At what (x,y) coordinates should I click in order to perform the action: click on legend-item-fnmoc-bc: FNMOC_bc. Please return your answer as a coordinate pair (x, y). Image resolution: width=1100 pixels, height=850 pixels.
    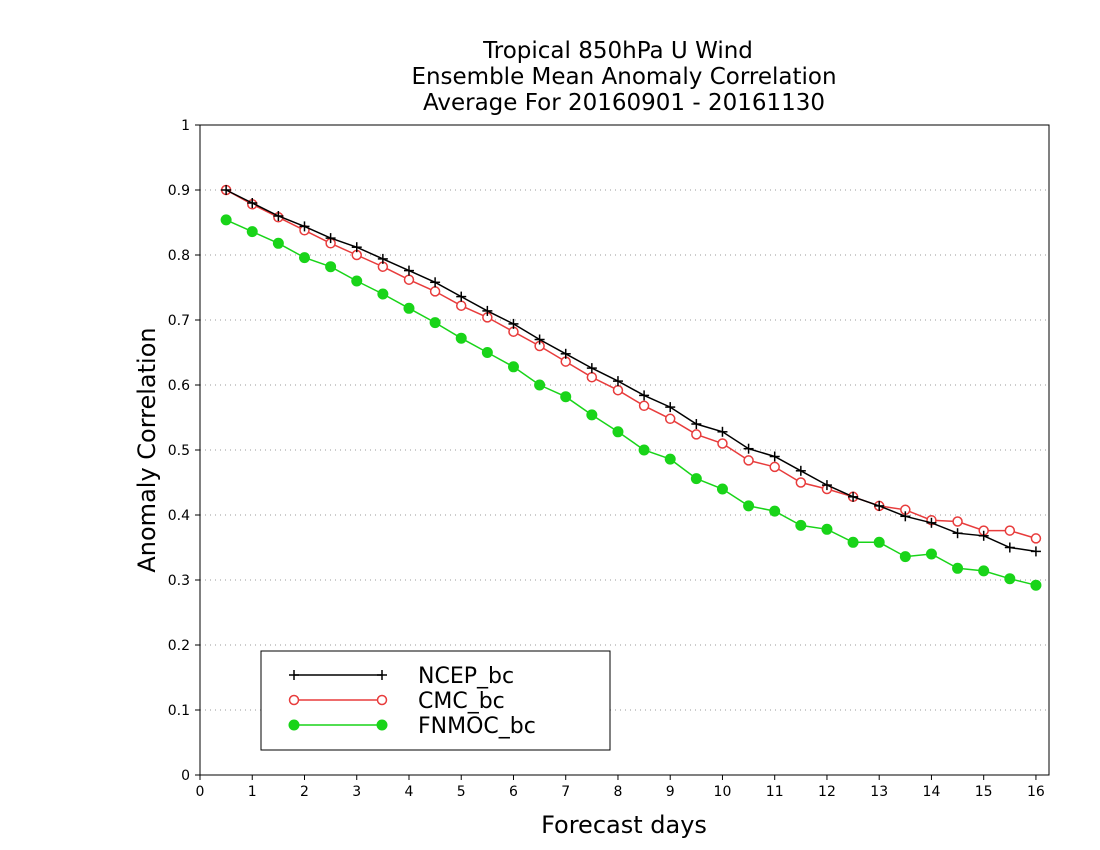
    Looking at the image, I should click on (412, 726).